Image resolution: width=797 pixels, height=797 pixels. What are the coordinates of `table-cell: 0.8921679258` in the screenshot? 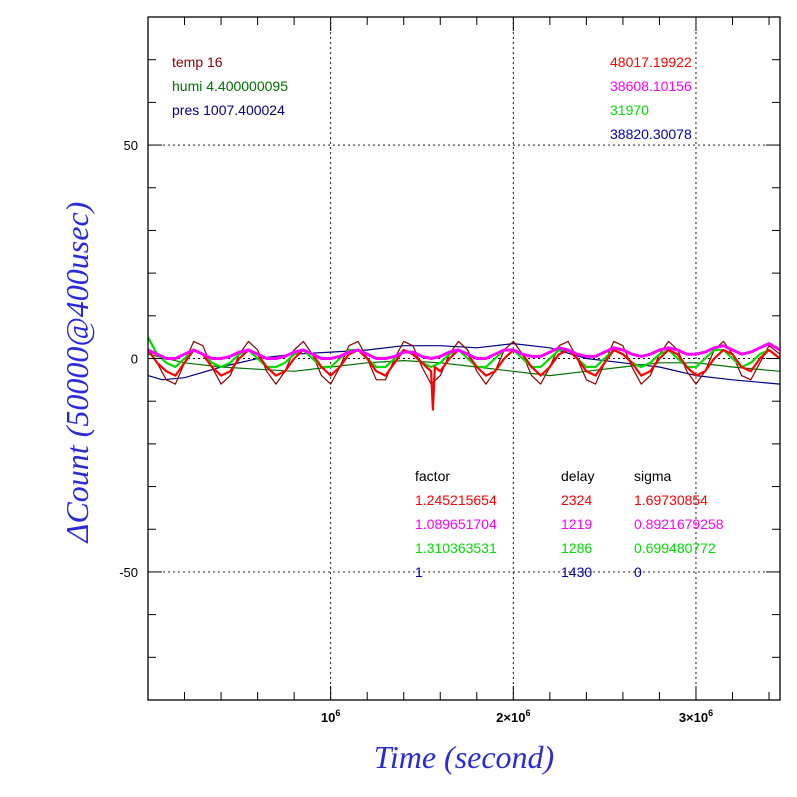 It's located at (679, 524).